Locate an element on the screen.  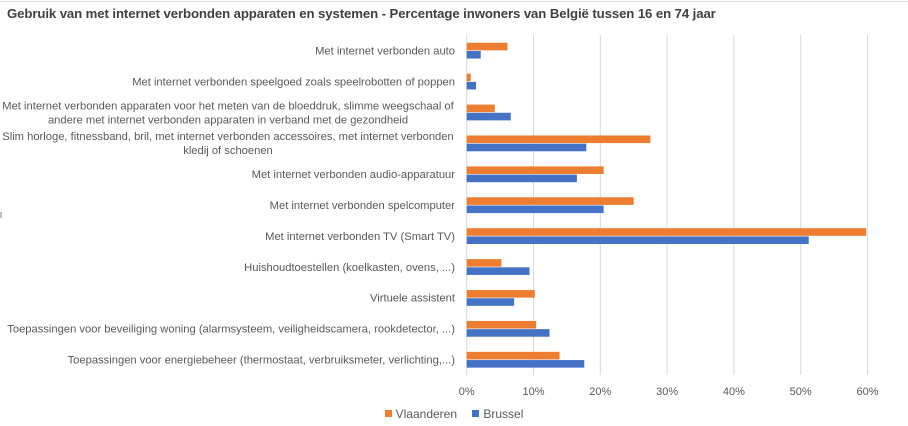
legend: Vlaanderen Brussel is located at coordinates (454, 413).